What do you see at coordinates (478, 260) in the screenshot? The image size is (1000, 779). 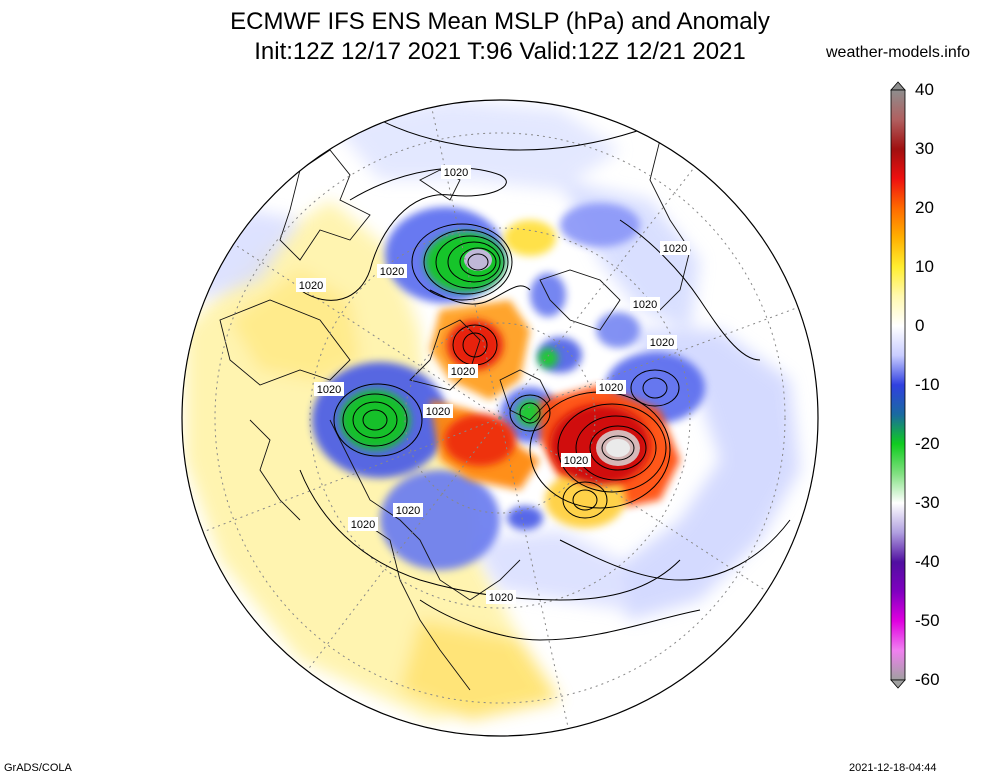 I see `deep-low-core` at bounding box center [478, 260].